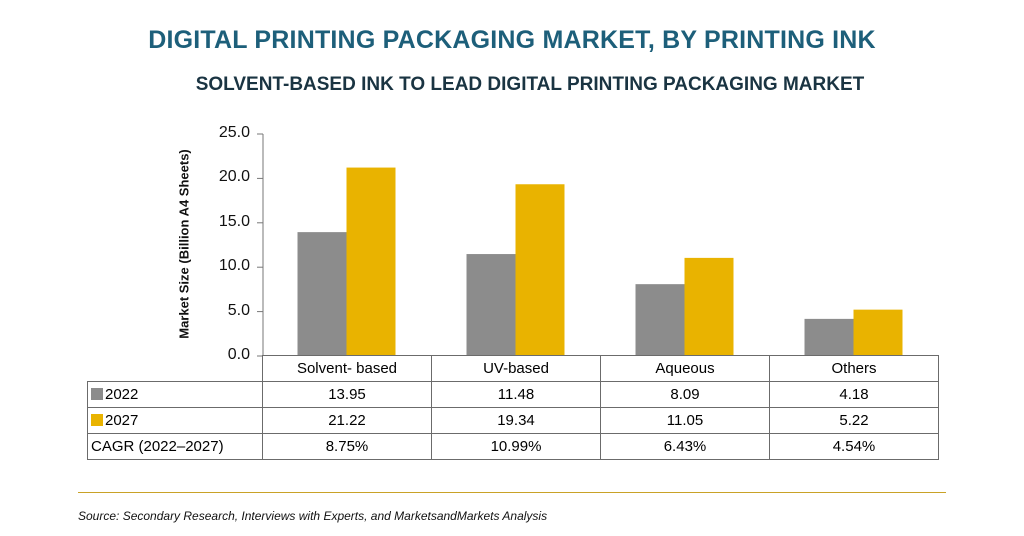  I want to click on data-label: 11.05, so click(685, 420).